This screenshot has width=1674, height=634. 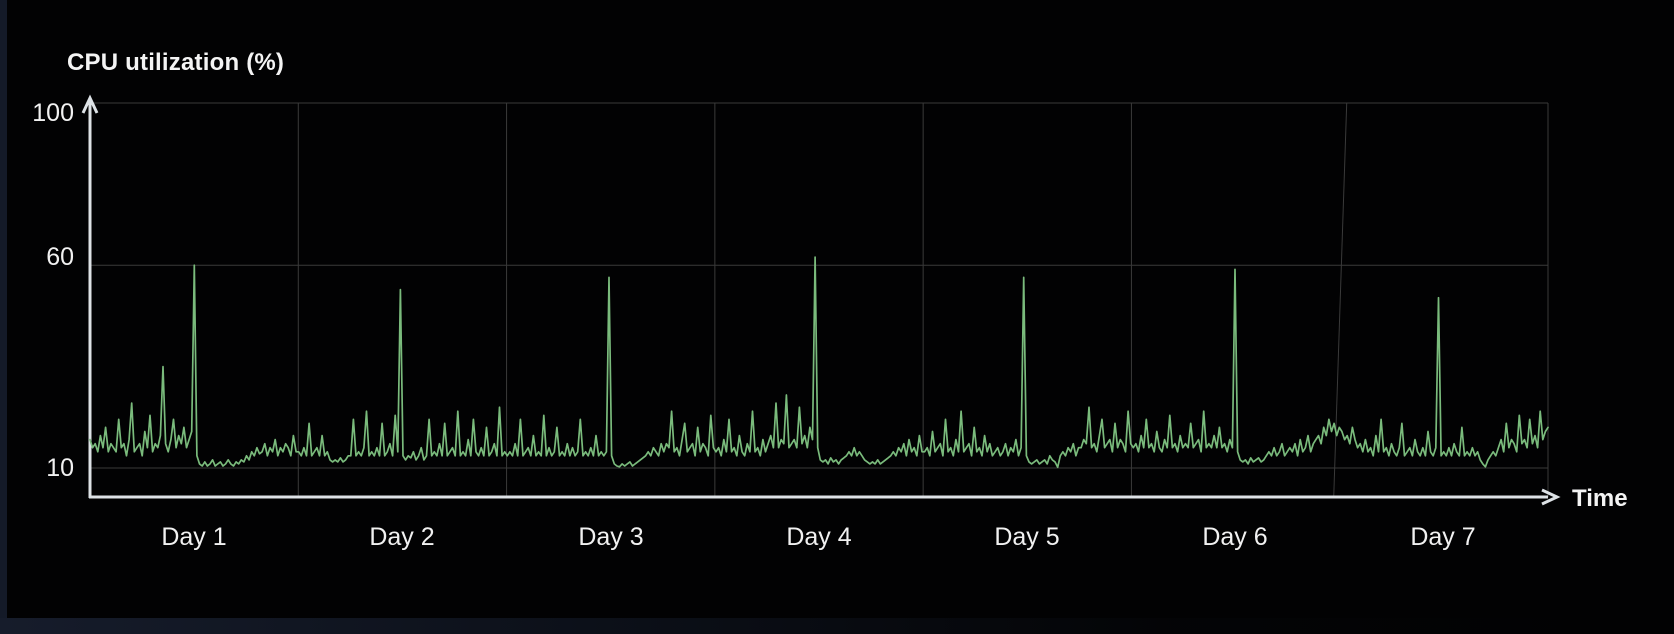 I want to click on x-axis-label: Time, so click(x=1600, y=498).